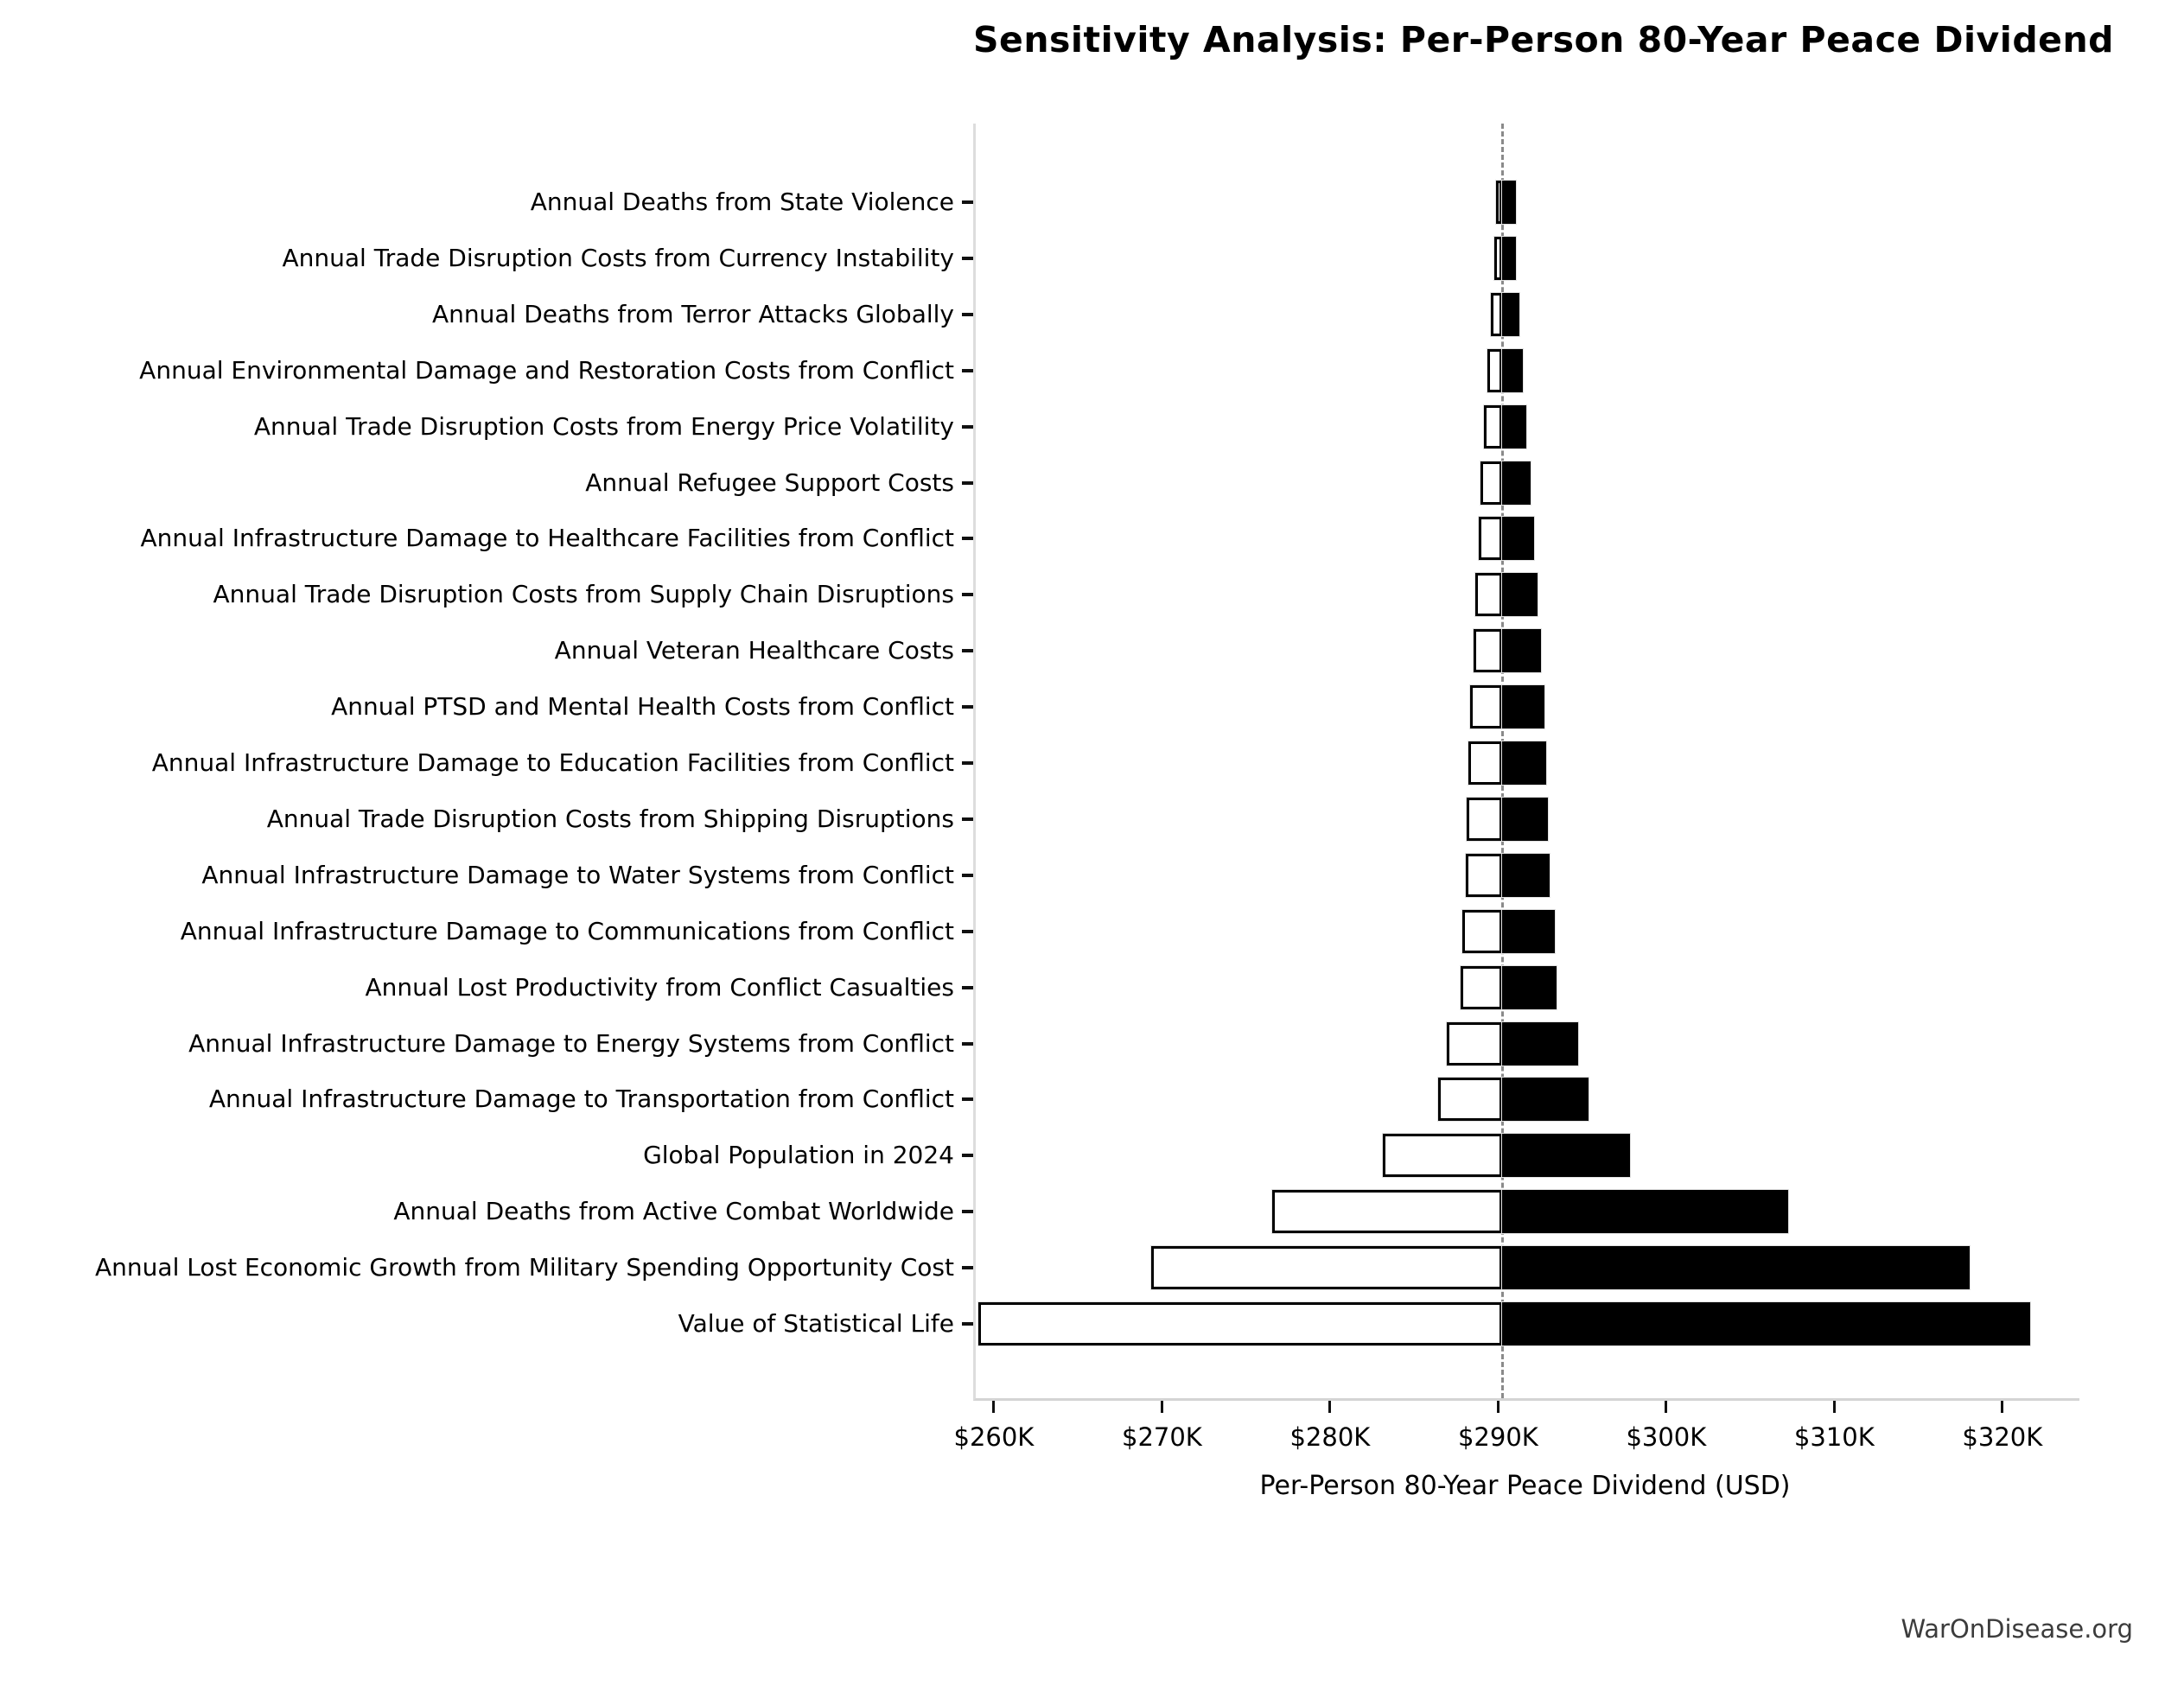 The image size is (2184, 1692). I want to click on x-axis-tick-label: $270K, so click(1161, 1437).